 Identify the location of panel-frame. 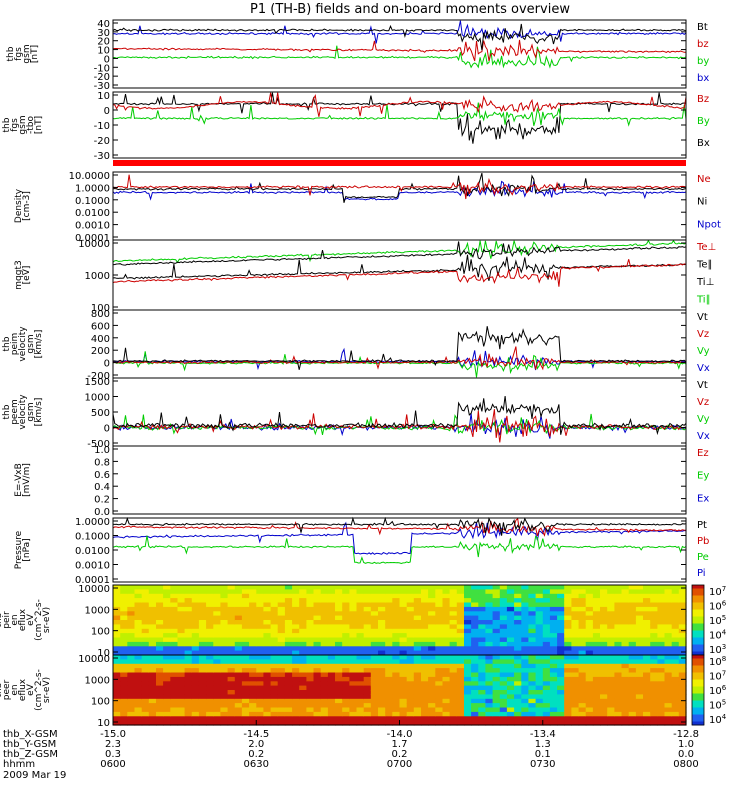
(399, 275).